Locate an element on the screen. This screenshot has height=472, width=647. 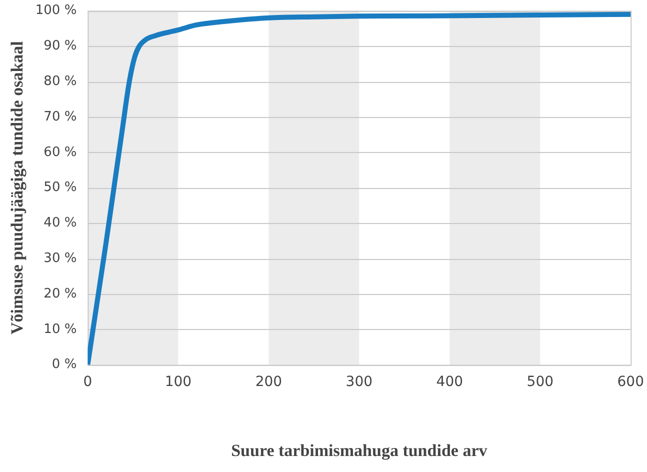
y-tick-label: 60 % is located at coordinates (60, 152).